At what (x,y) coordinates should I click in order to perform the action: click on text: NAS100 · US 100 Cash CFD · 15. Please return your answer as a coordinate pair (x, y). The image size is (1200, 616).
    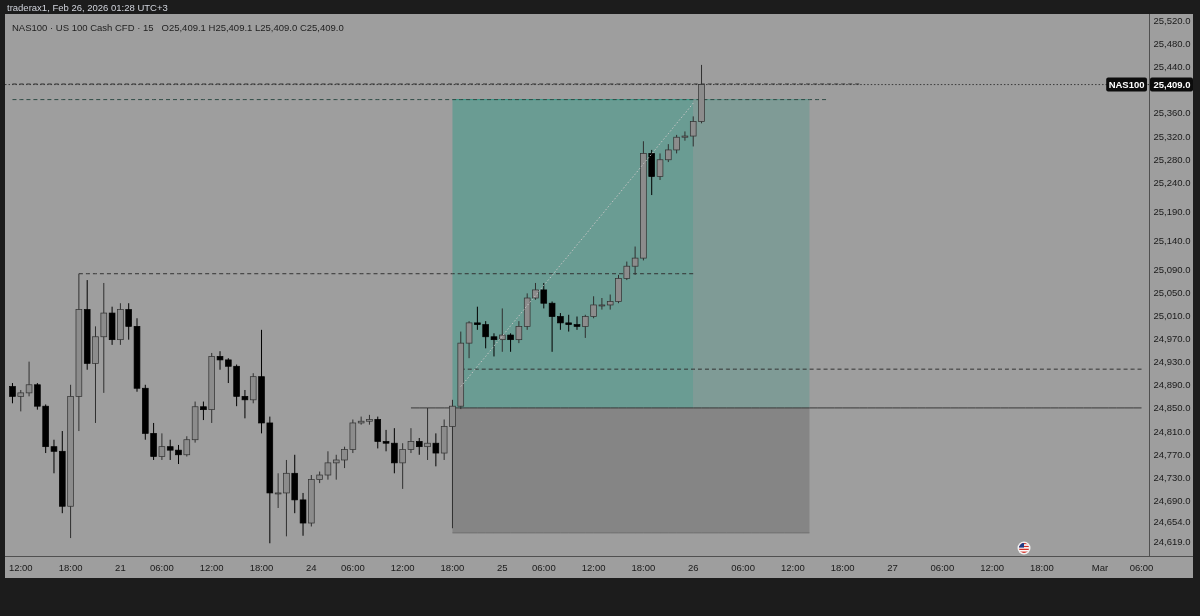
    Looking at the image, I should click on (83, 27).